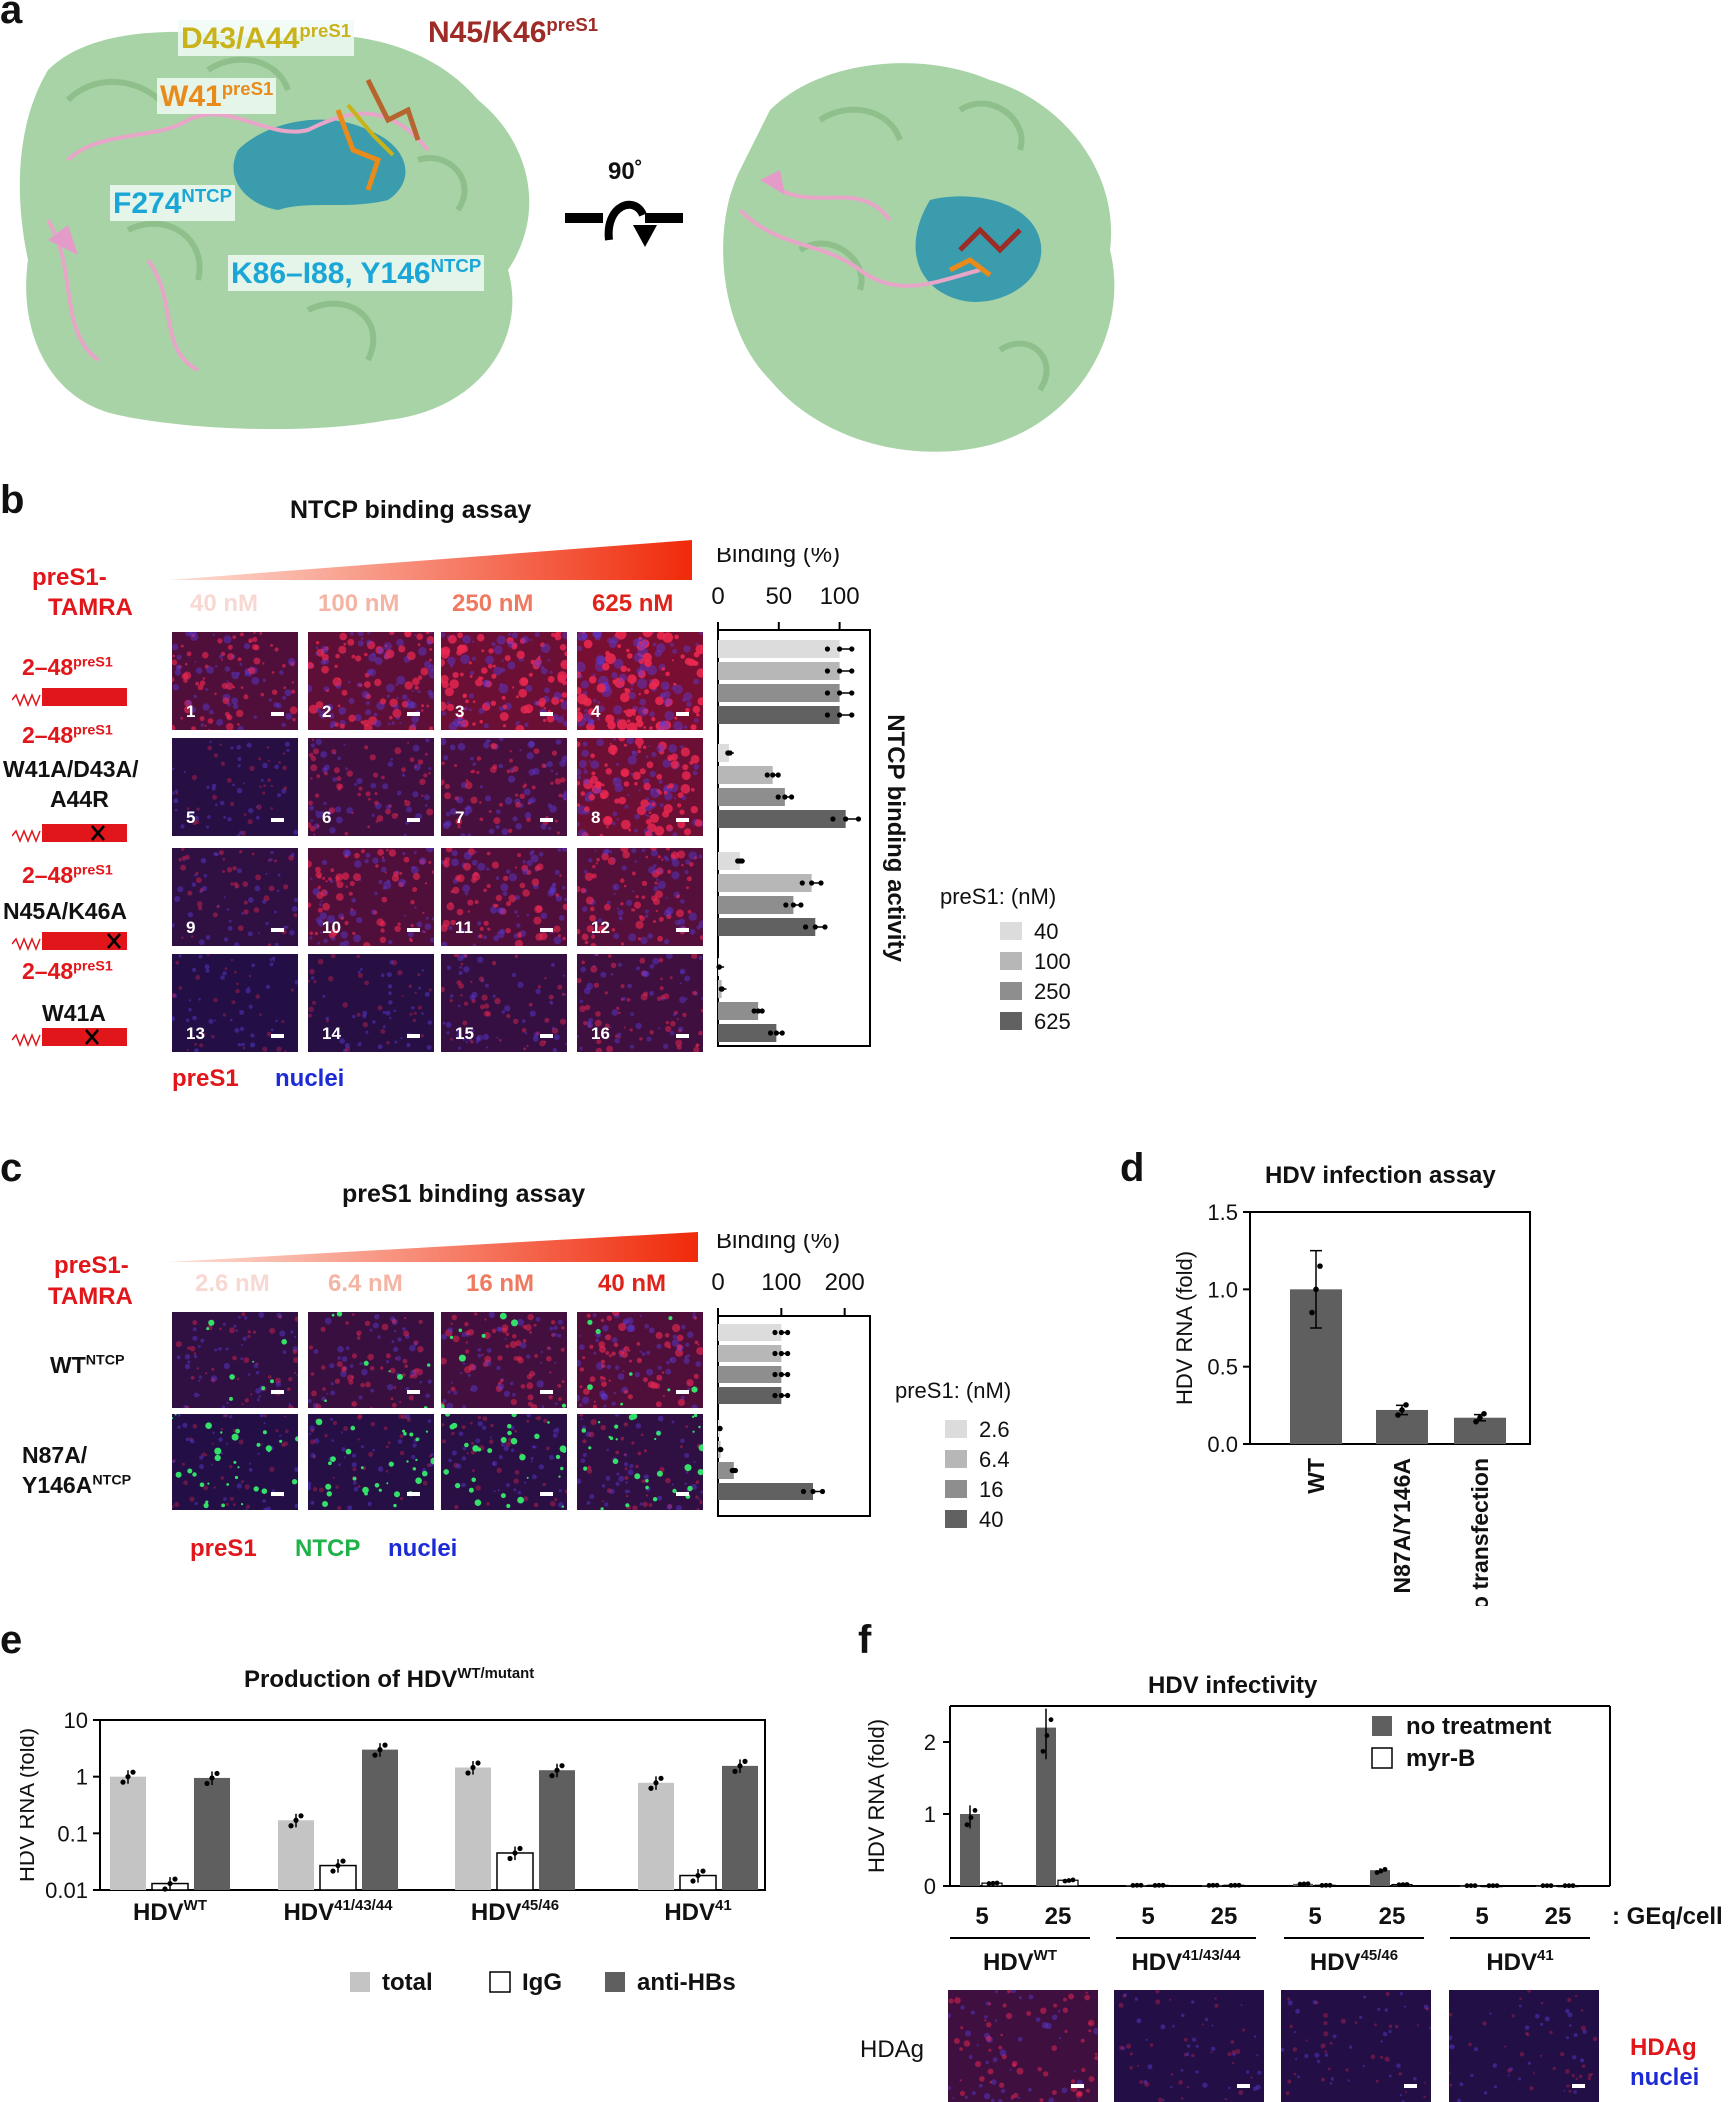 The width and height of the screenshot is (1729, 2102). What do you see at coordinates (235, 1003) in the screenshot?
I see `b-tile-13: 13` at bounding box center [235, 1003].